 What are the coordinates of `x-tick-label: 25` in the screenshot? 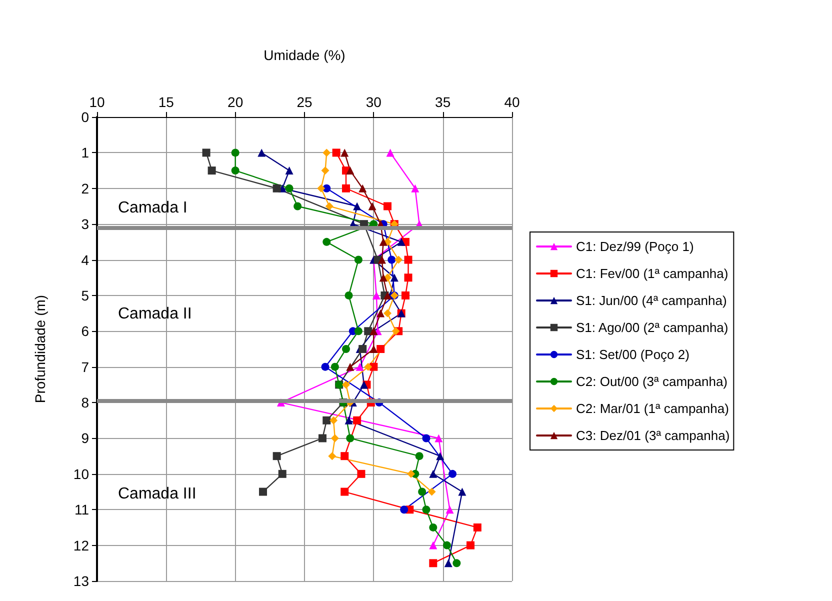 It's located at (304, 102).